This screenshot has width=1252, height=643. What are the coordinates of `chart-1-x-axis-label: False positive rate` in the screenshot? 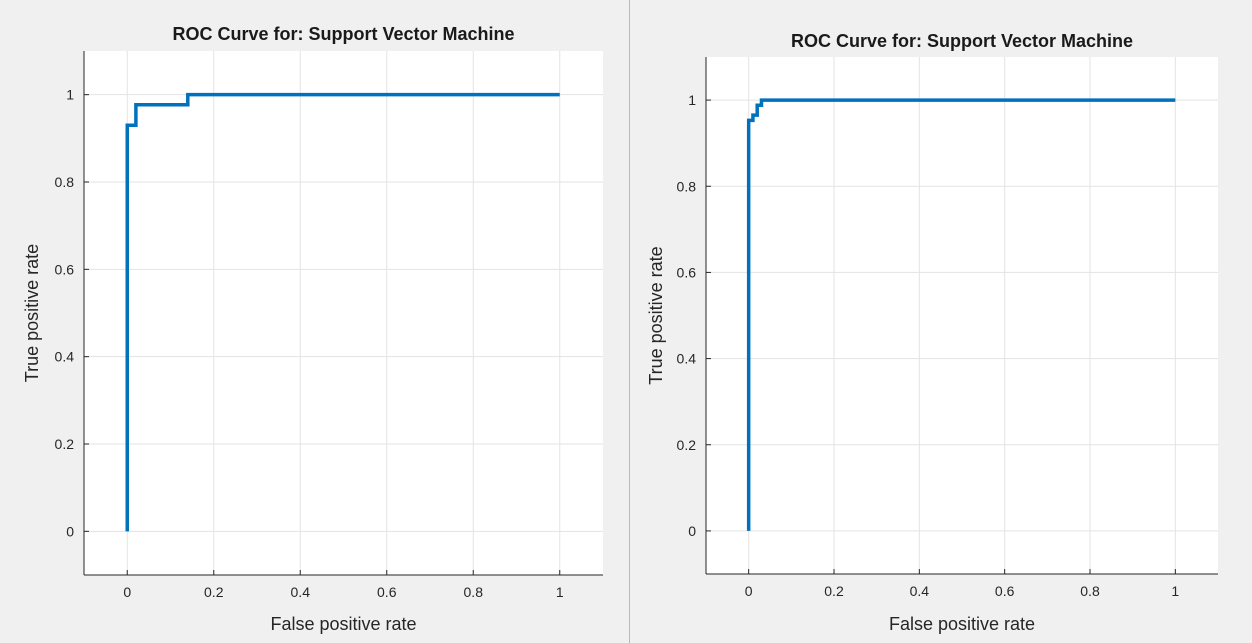 It's located at (962, 624).